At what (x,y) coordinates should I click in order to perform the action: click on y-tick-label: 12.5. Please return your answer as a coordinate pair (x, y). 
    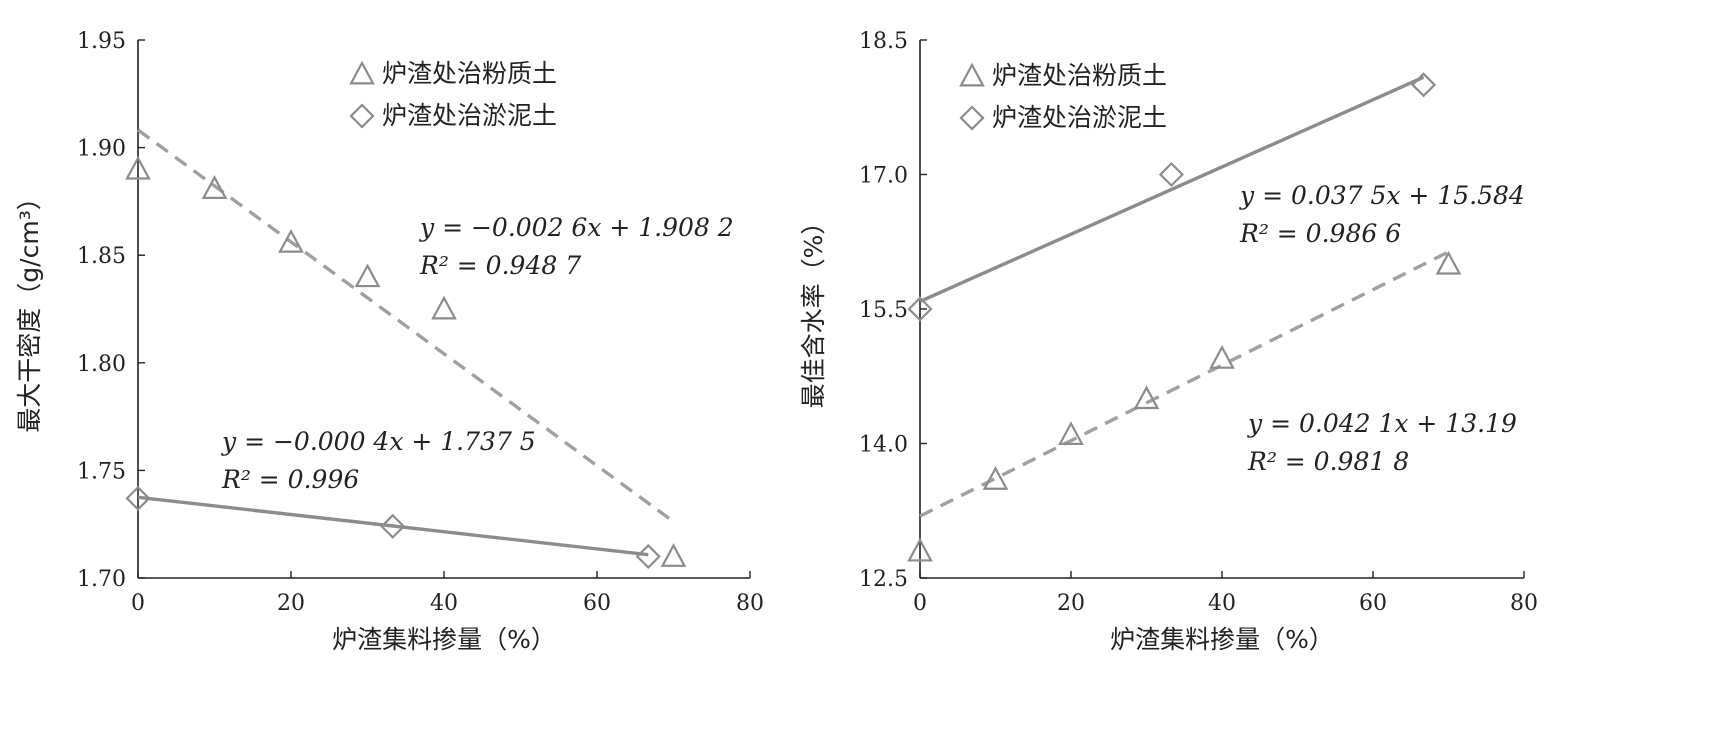
    Looking at the image, I should click on (883, 579).